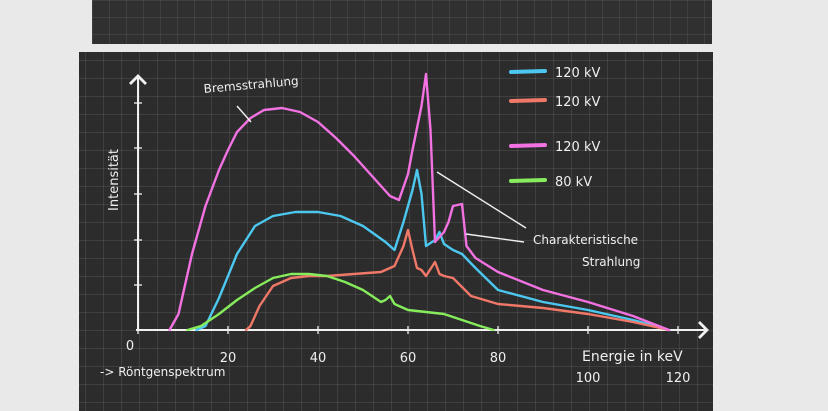 Image resolution: width=828 pixels, height=411 pixels. I want to click on top-board-strip, so click(402, 22).